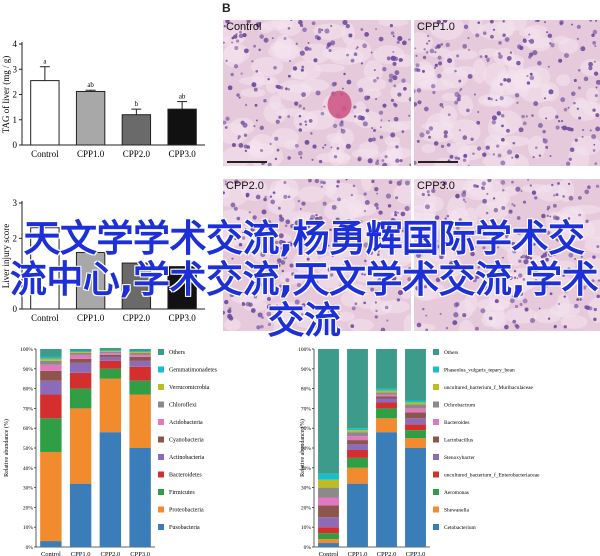 The image size is (600, 556). I want to click on x-tick-label: CPP2.0, so click(137, 318).